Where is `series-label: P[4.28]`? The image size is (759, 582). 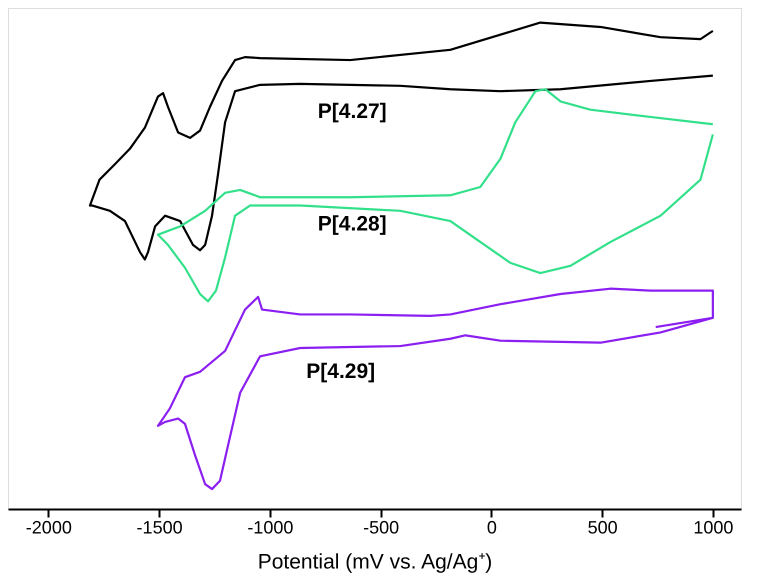 series-label: P[4.28] is located at coordinates (352, 224).